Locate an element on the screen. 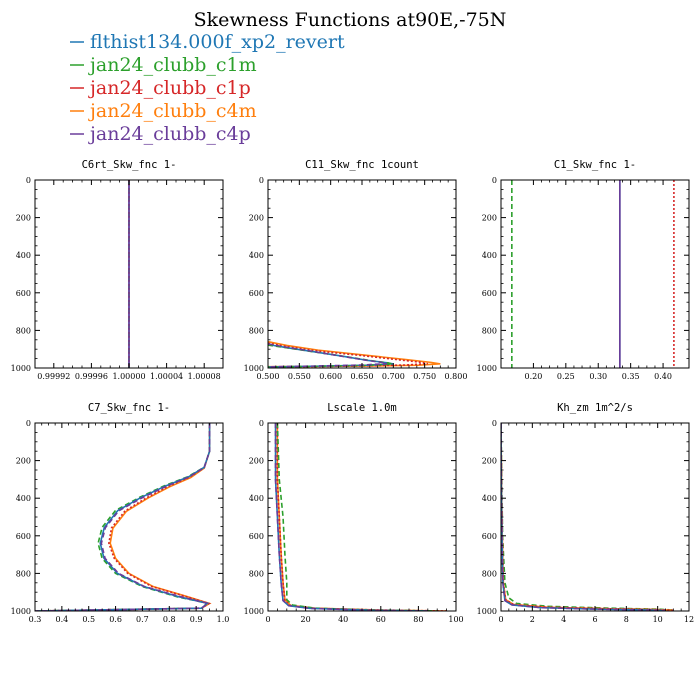  x-tick-label: 0.20 is located at coordinates (534, 376).